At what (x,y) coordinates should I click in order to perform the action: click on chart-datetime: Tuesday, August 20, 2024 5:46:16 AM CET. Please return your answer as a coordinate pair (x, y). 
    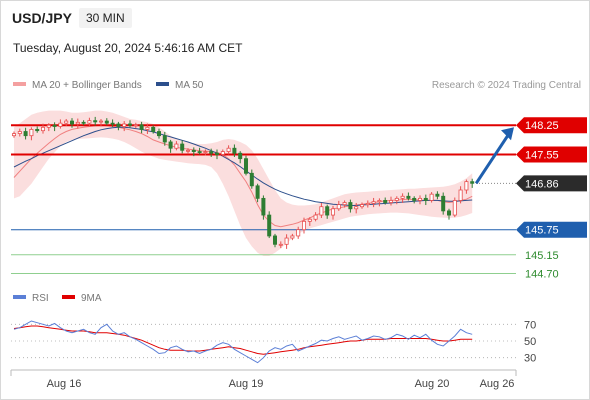
    Looking at the image, I should click on (128, 48).